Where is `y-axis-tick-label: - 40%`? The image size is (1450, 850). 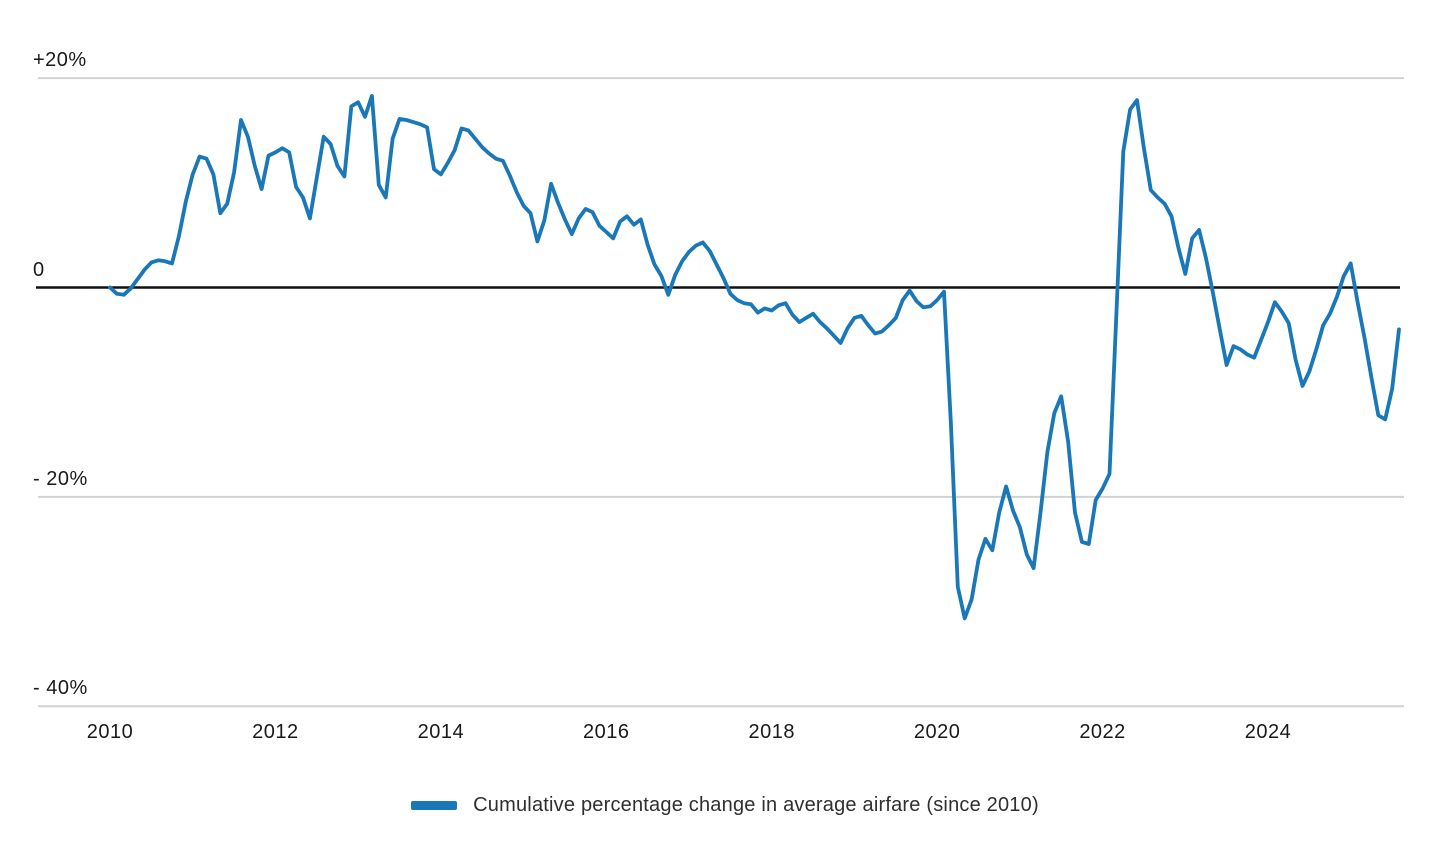 y-axis-tick-label: - 40% is located at coordinates (60, 688).